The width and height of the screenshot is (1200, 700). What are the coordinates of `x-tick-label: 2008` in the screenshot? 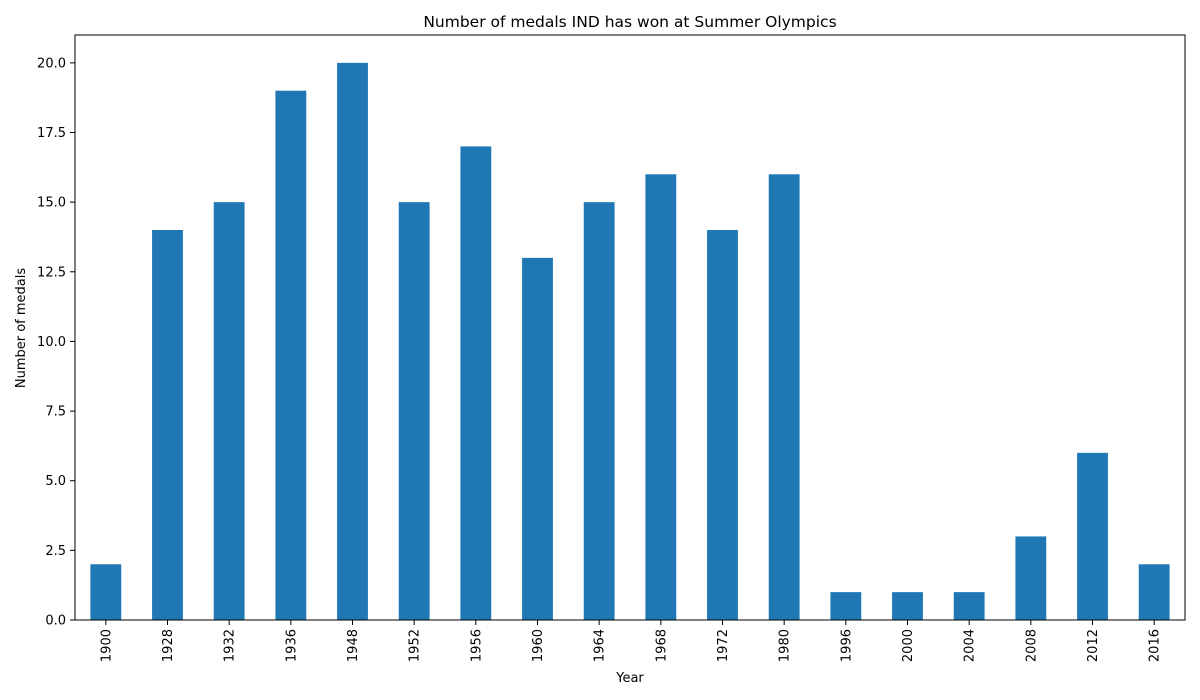 It's located at (1031, 645).